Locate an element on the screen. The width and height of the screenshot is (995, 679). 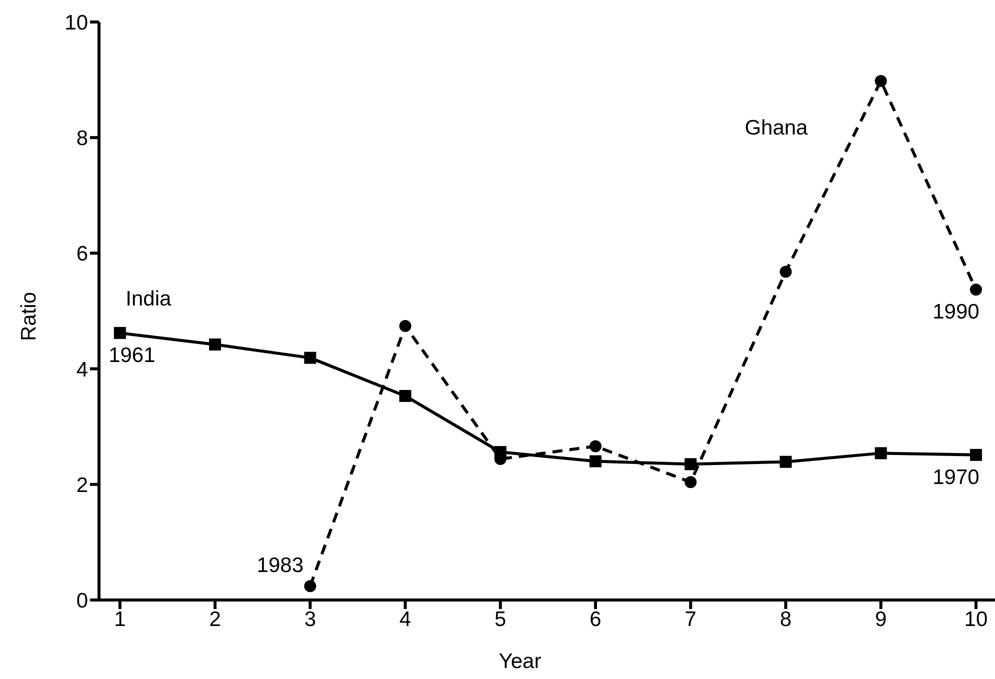
y-tick-label: 10 is located at coordinates (76, 22).